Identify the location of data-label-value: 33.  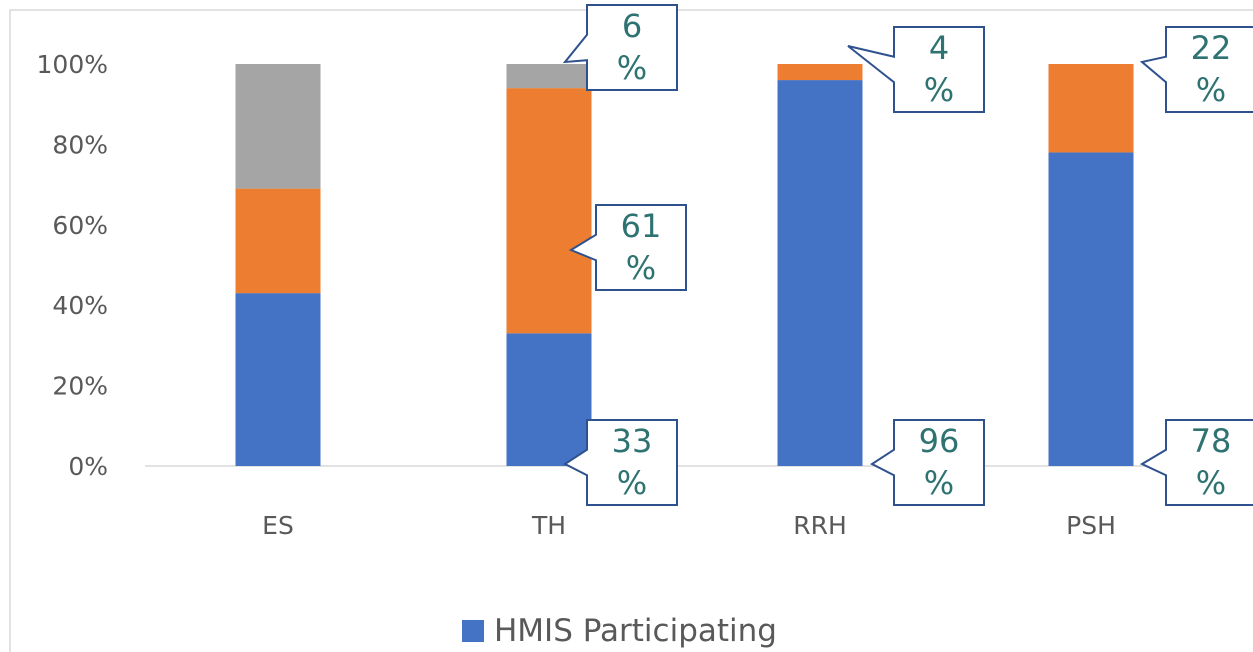
(632, 441).